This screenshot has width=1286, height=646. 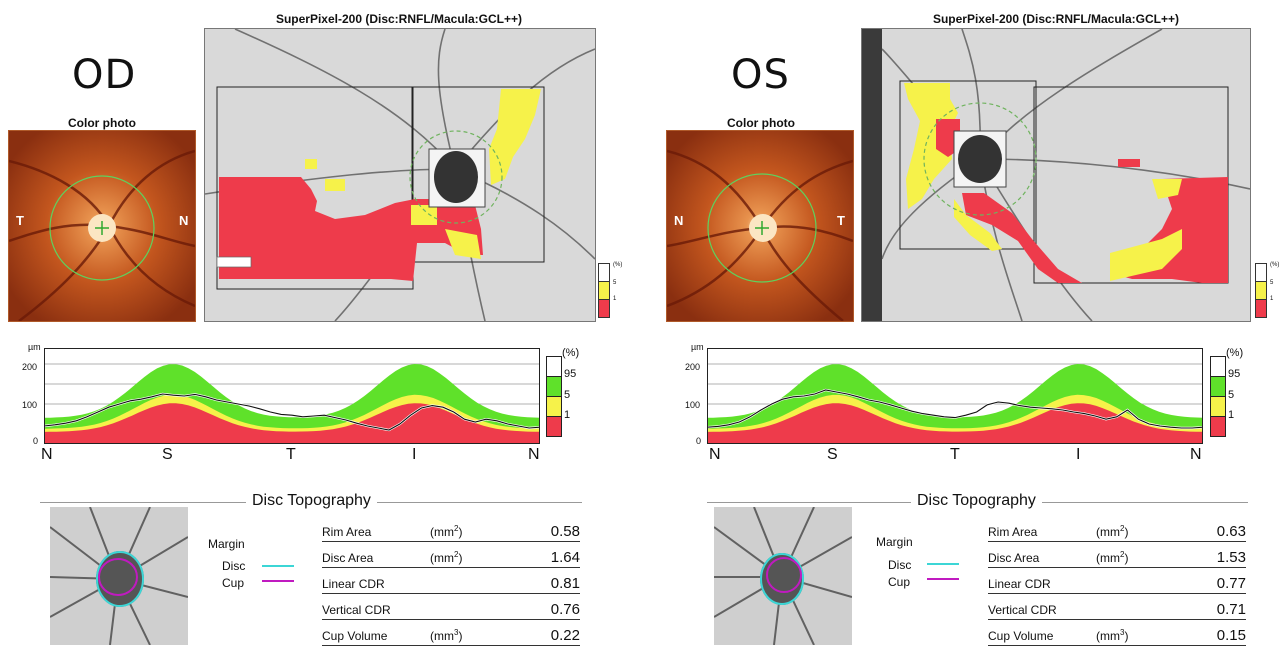 What do you see at coordinates (679, 220) in the screenshot?
I see `photo-left-letter: N` at bounding box center [679, 220].